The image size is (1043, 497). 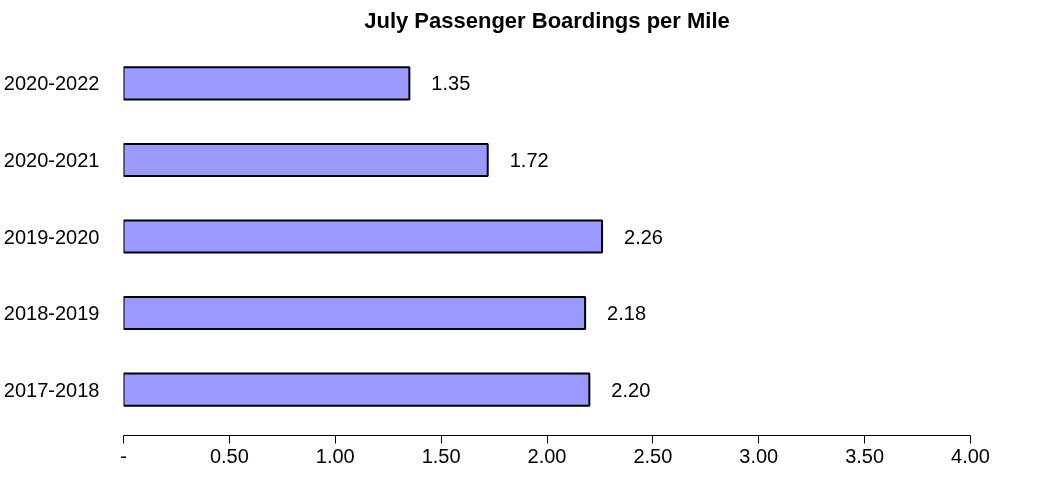 What do you see at coordinates (970, 455) in the screenshot?
I see `x-tick-label: 4.00` at bounding box center [970, 455].